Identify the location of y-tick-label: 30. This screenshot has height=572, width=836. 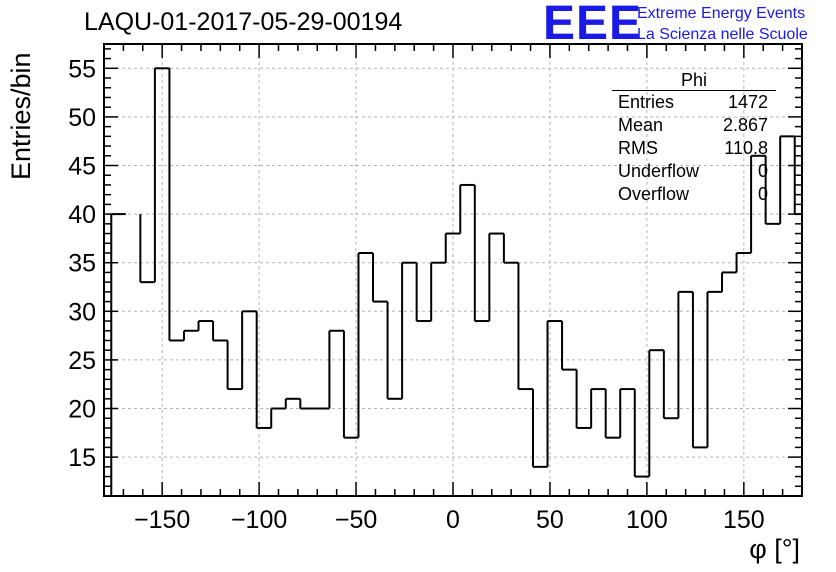
(82, 312).